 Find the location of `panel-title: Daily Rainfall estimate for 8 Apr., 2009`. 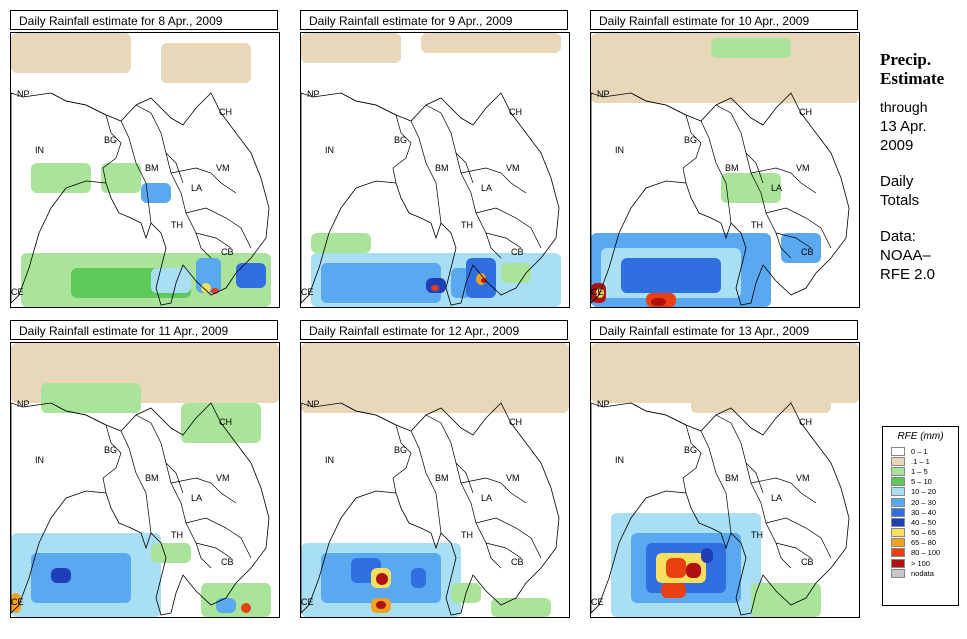

panel-title: Daily Rainfall estimate for 8 Apr., 2009 is located at coordinates (144, 20).